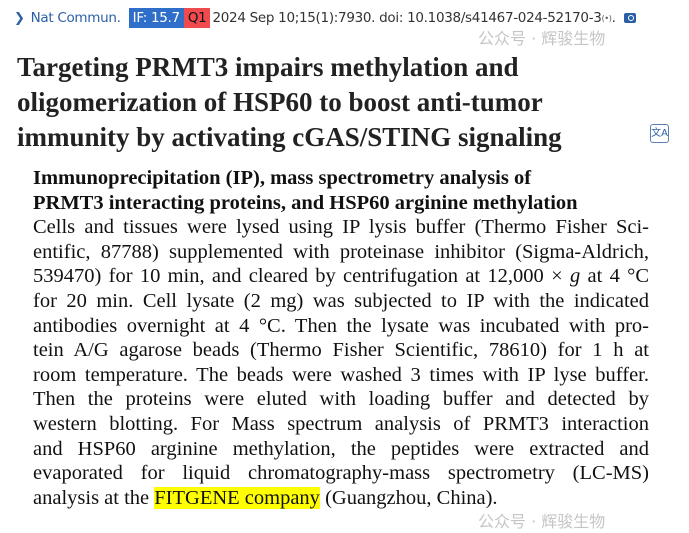 Image resolution: width=689 pixels, height=533 pixels. What do you see at coordinates (408, 497) in the screenshot?
I see `body-text: (Guangzhou, China).` at bounding box center [408, 497].